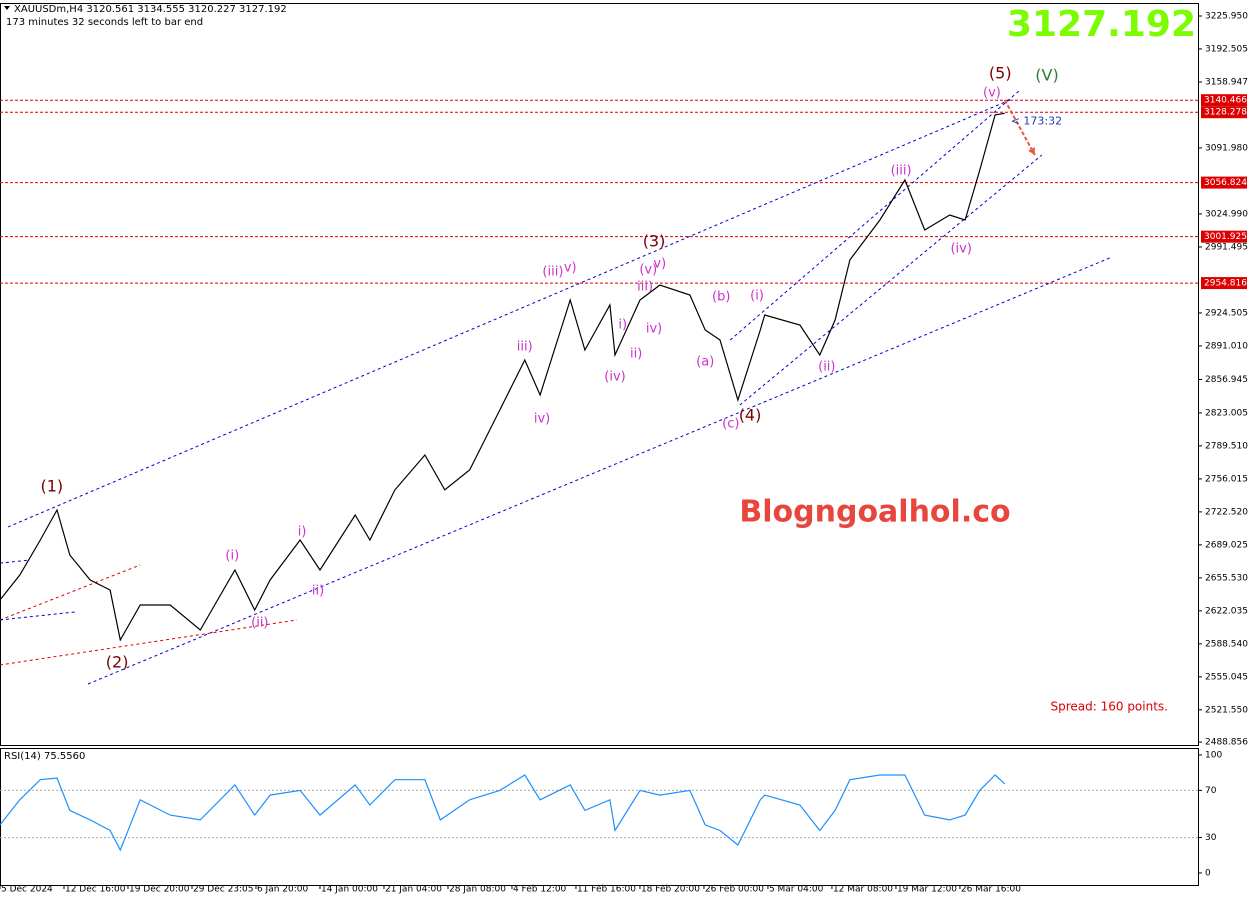 The width and height of the screenshot is (1252, 903). What do you see at coordinates (1226, 479) in the screenshot?
I see `y-tick-label: 2756.015` at bounding box center [1226, 479].